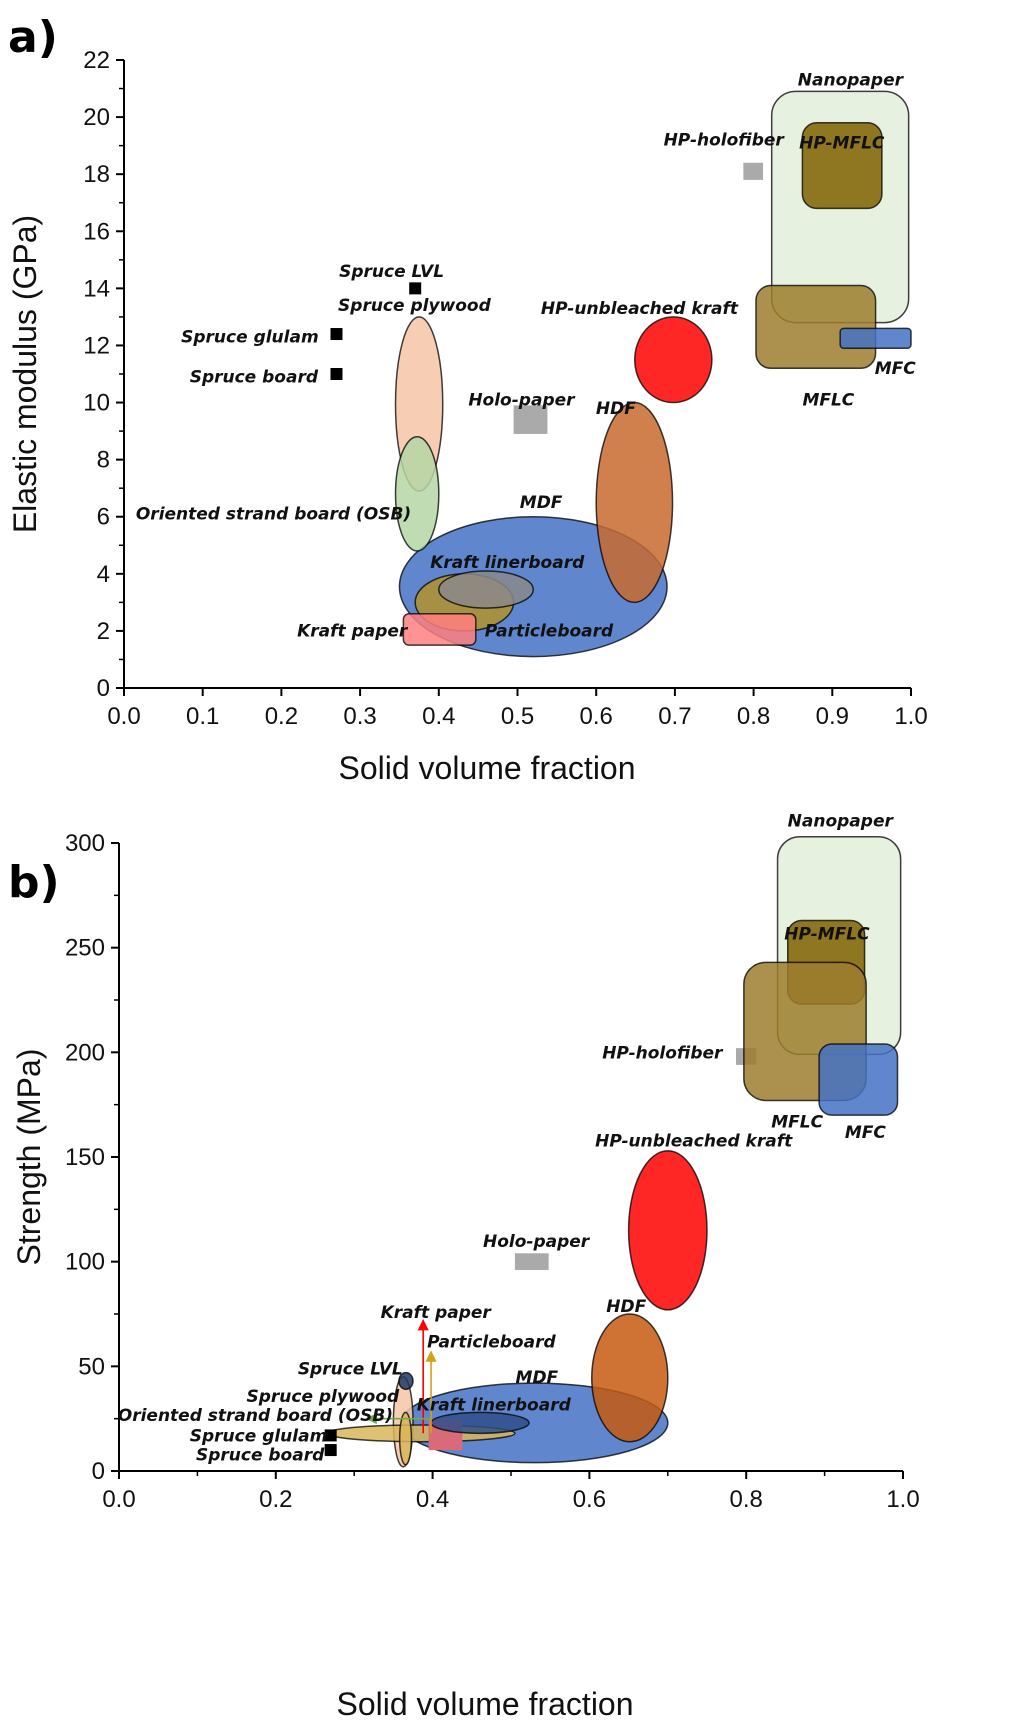  Describe the element at coordinates (202, 716) in the screenshot. I see `x-tick-label: 0.1` at that location.